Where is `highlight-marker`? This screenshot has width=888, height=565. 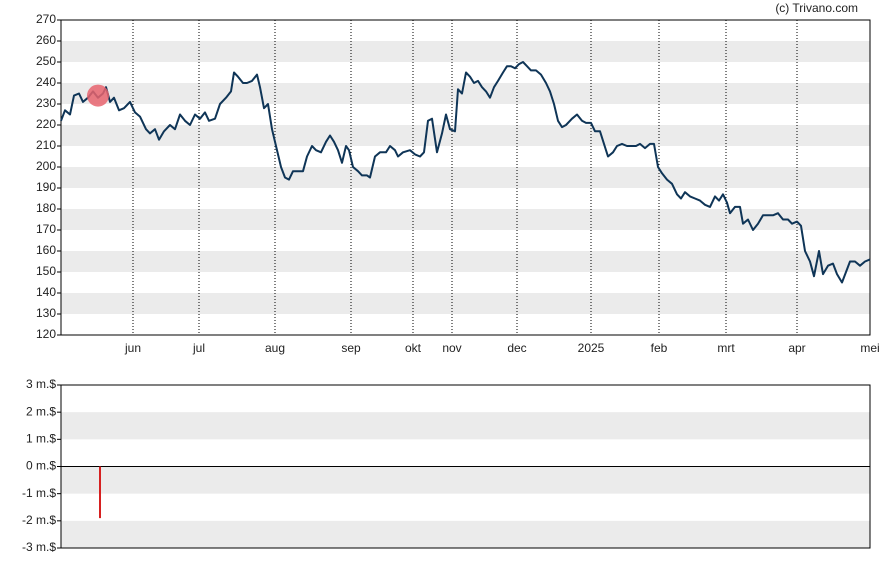 highlight-marker is located at coordinates (98, 95).